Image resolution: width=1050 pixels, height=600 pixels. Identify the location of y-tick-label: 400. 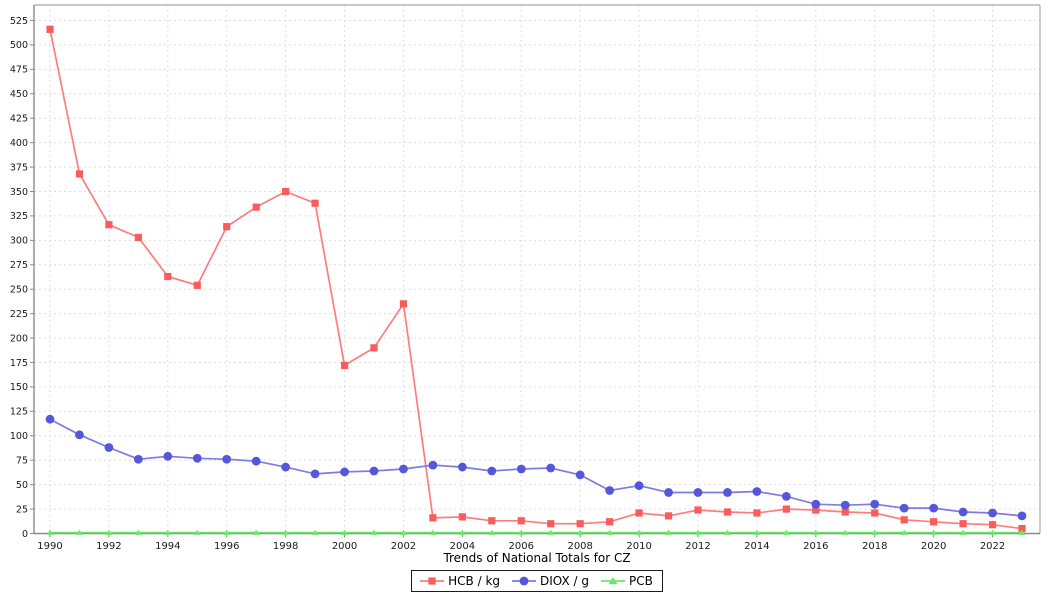
(19, 143).